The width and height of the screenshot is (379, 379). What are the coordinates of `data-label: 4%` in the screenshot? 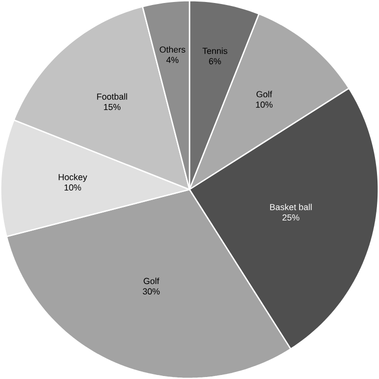 It's located at (172, 59).